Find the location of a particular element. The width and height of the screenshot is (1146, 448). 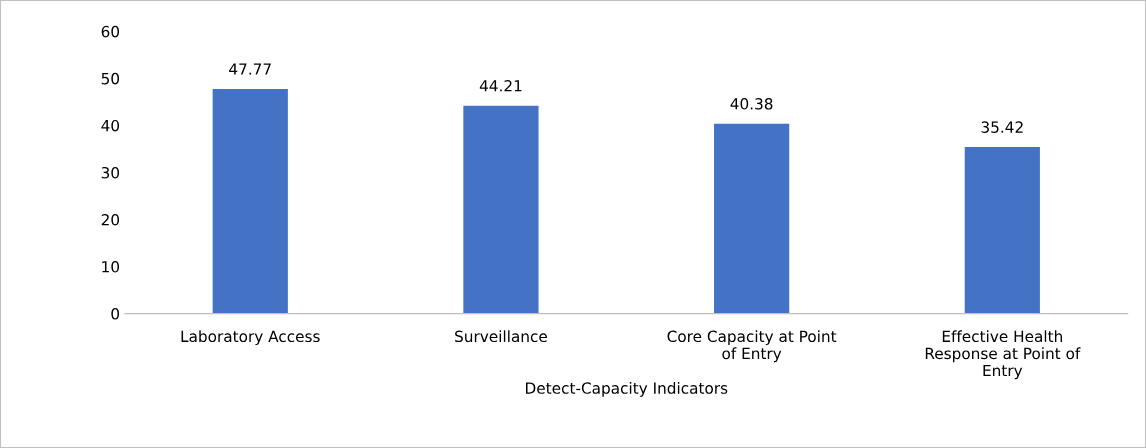

x-tick-label: Core Capacity at Point of Entry is located at coordinates (752, 346).